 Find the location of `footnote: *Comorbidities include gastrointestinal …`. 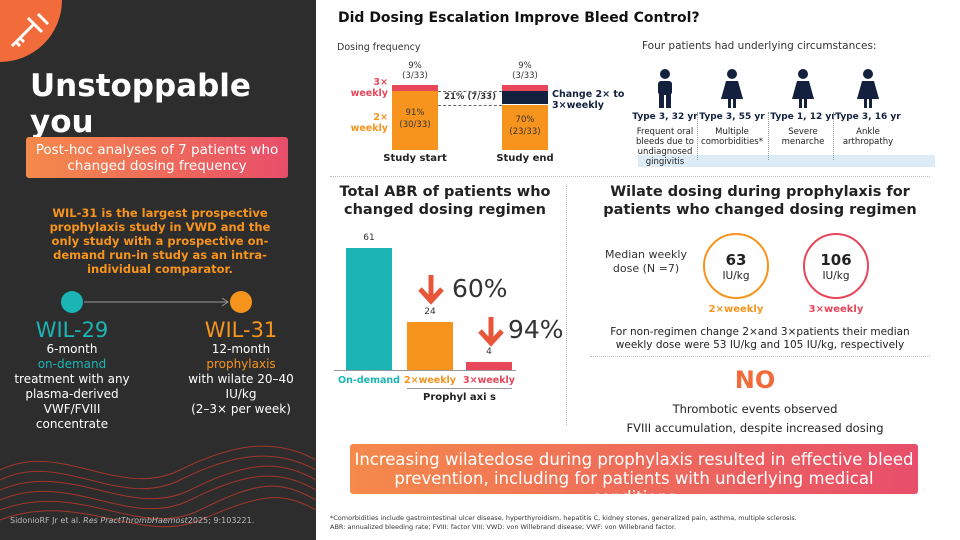

footnote: *Comorbidities include gastrointestinal … is located at coordinates (563, 518).